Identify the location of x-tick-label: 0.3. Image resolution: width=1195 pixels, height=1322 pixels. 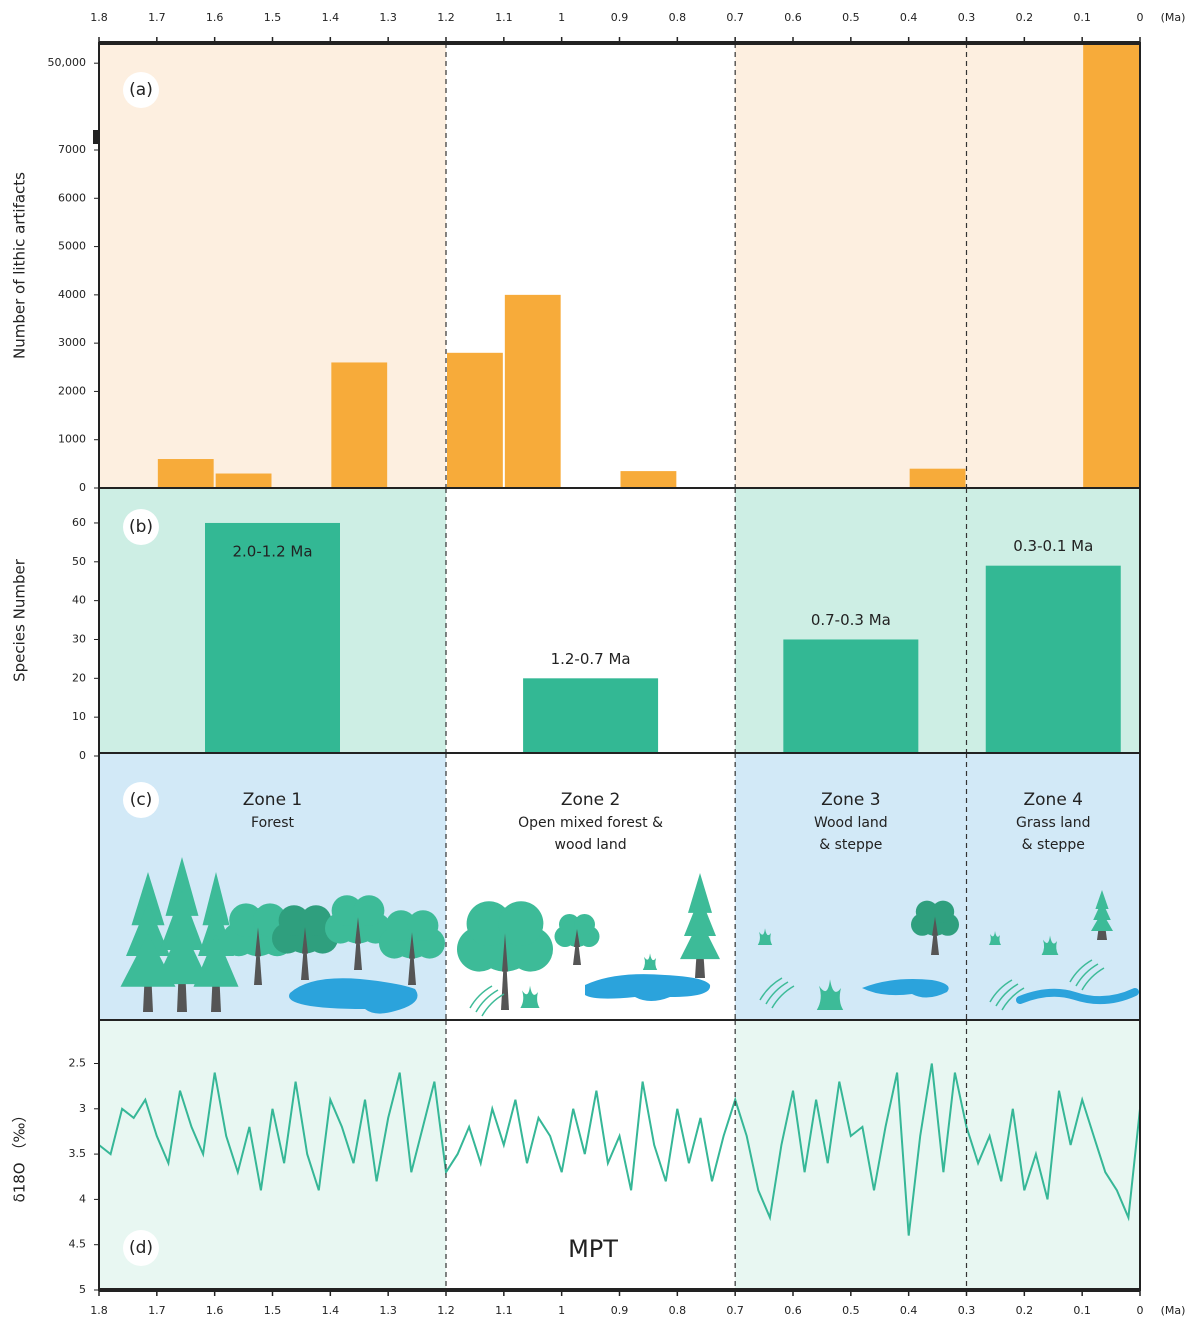
(967, 17).